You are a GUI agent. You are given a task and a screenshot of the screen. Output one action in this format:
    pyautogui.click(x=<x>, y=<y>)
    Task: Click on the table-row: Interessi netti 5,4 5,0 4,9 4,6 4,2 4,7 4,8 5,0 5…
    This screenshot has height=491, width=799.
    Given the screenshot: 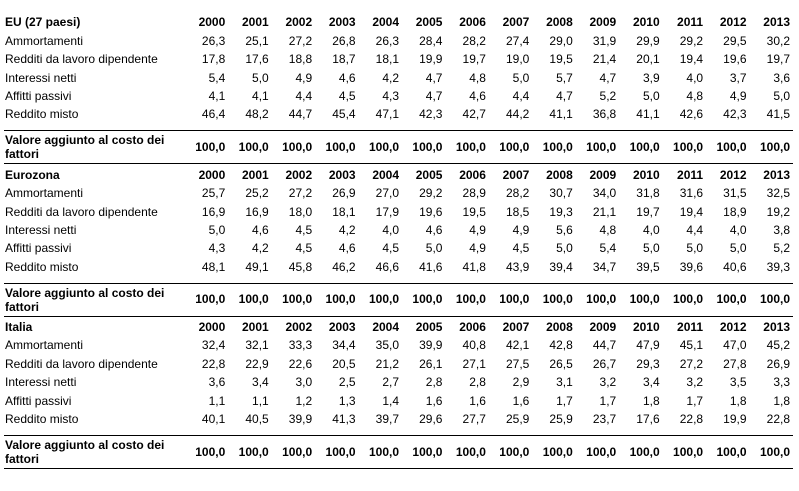 What is the action you would take?
    pyautogui.click(x=398, y=76)
    